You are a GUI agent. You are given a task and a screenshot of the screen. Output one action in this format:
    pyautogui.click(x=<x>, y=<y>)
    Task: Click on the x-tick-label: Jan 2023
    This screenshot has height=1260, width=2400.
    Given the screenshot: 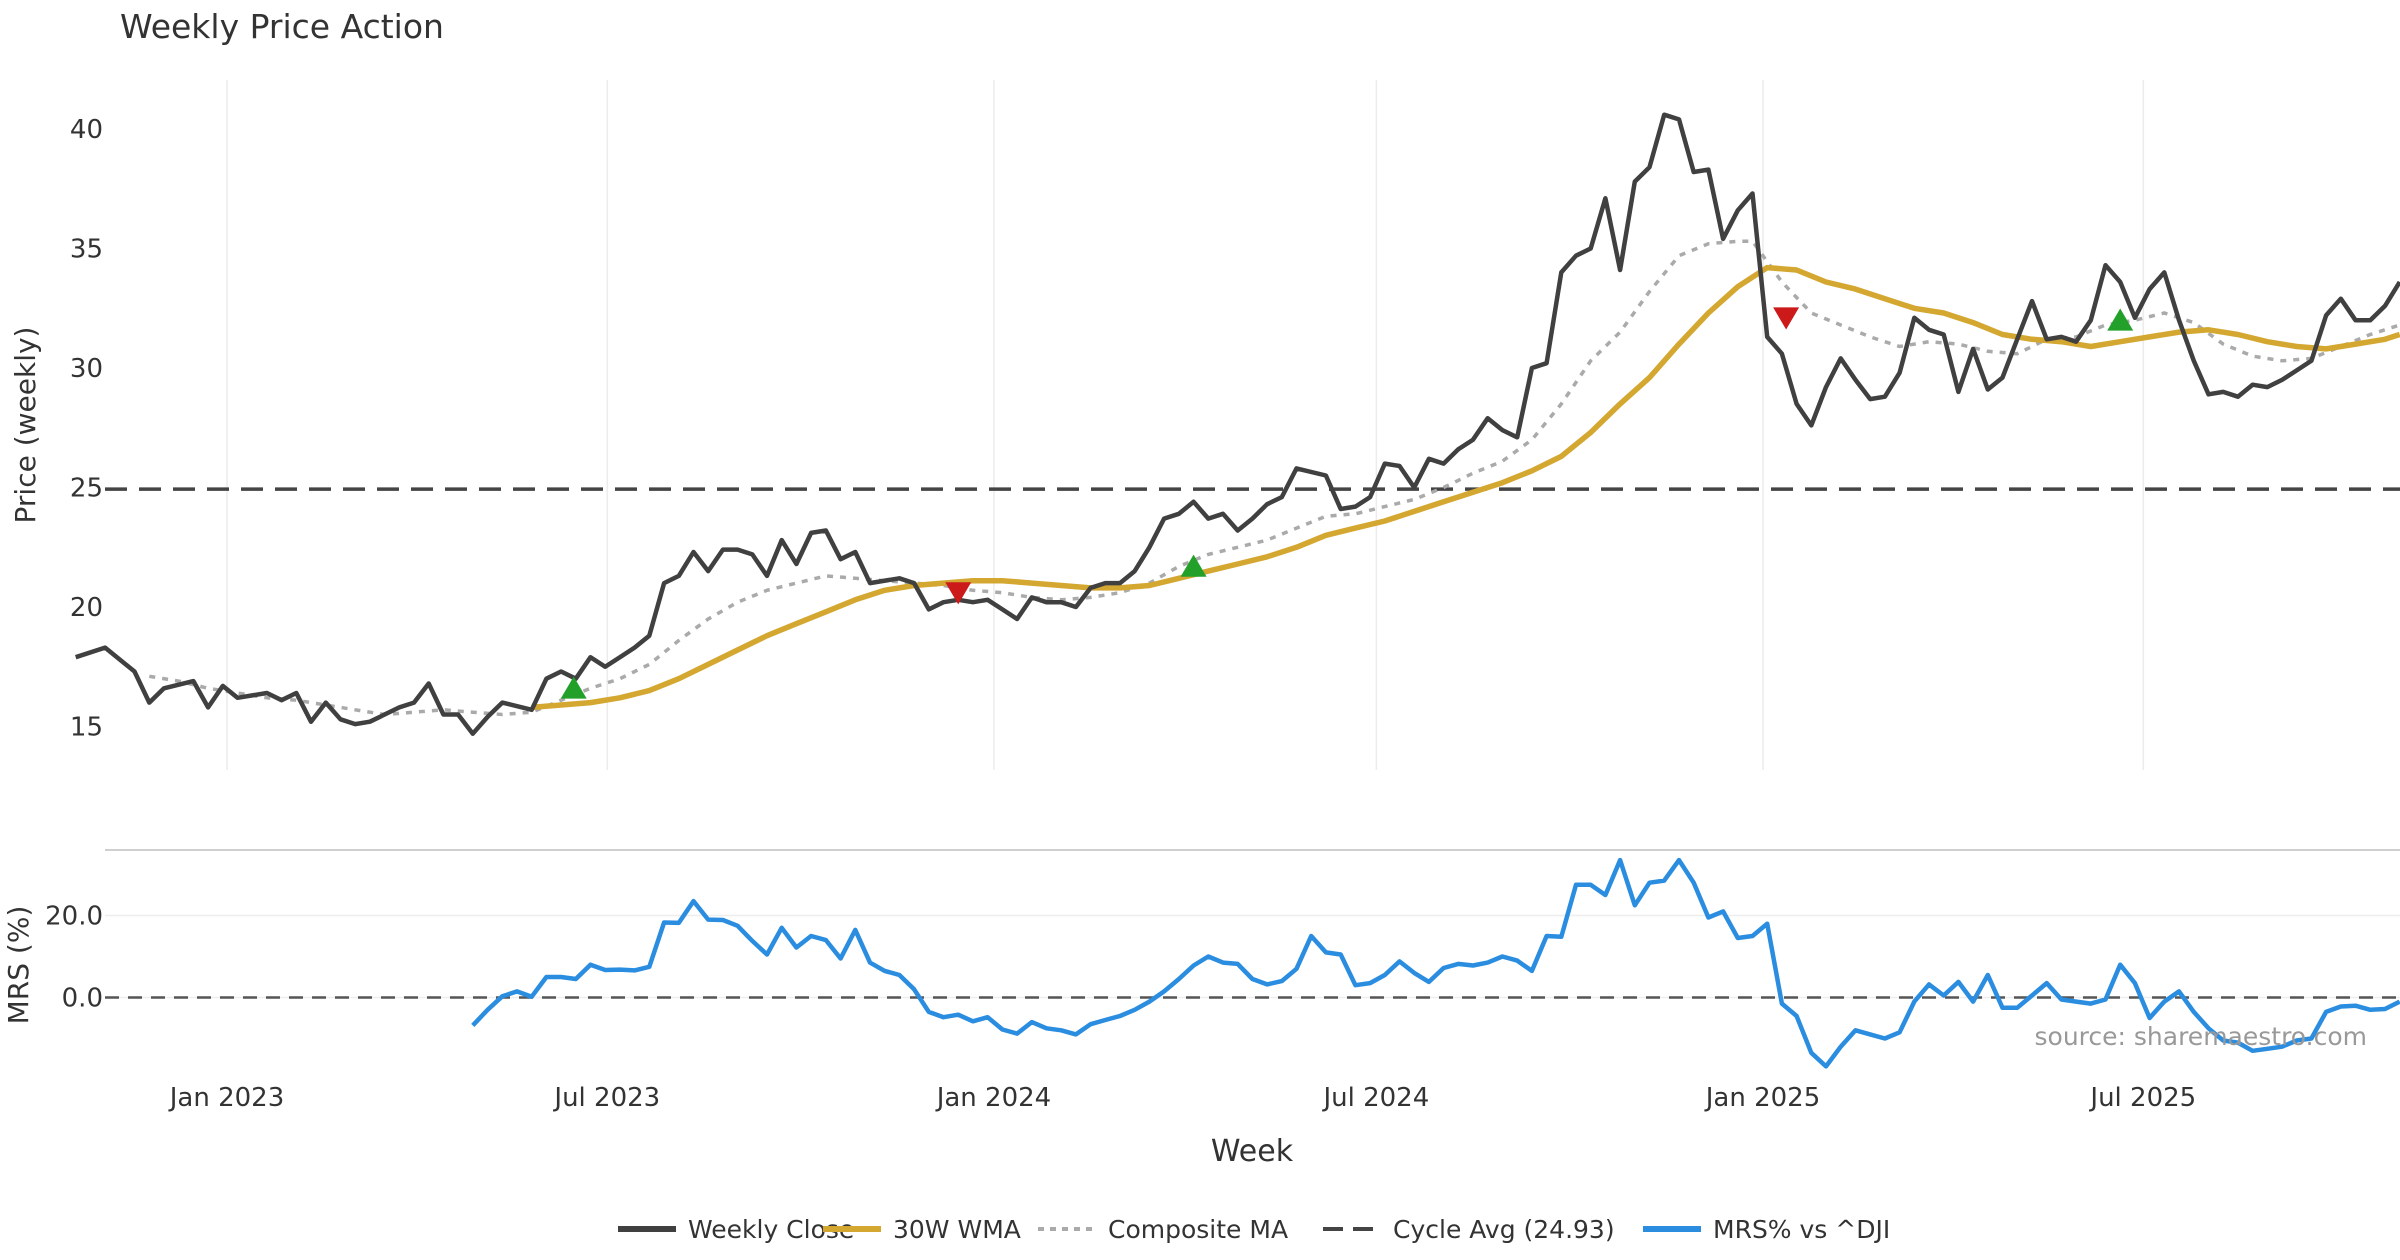 What is the action you would take?
    pyautogui.click(x=226, y=1098)
    